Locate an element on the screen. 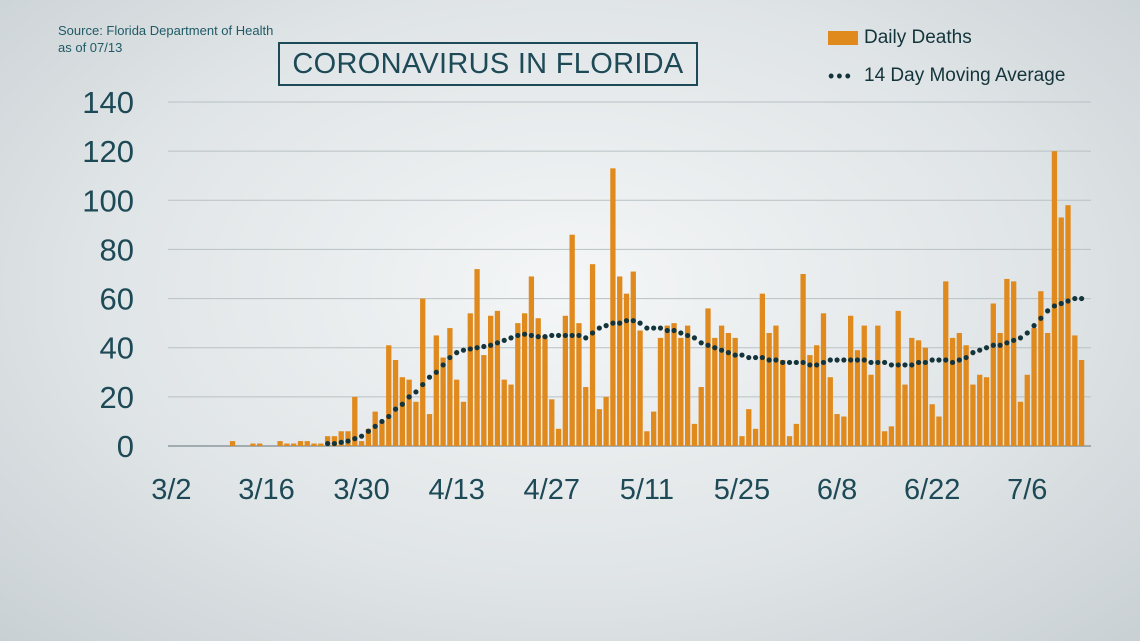  x-tick-label: 3/16 is located at coordinates (266, 490).